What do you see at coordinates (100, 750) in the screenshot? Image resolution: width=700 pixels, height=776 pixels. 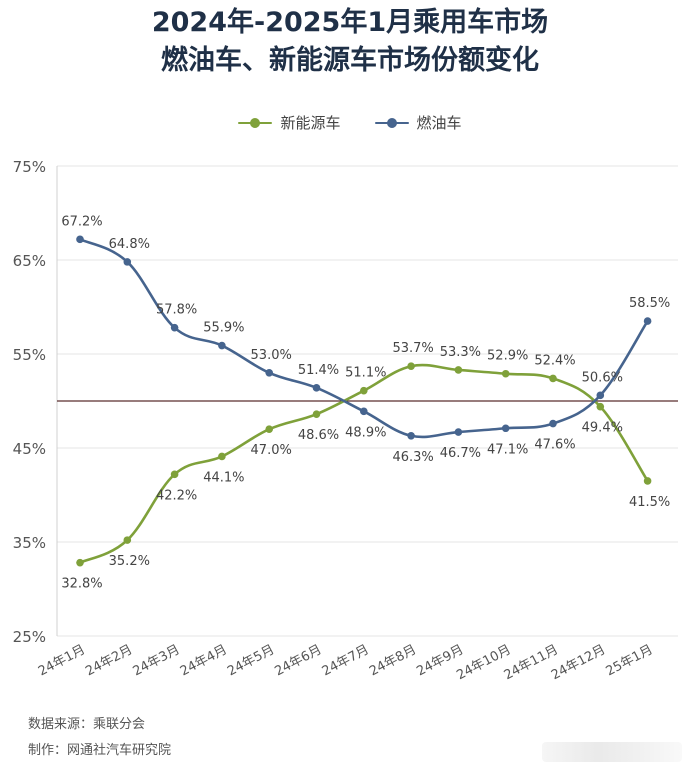 I see `producer-note: 制作：网通社汽车研究院` at bounding box center [100, 750].